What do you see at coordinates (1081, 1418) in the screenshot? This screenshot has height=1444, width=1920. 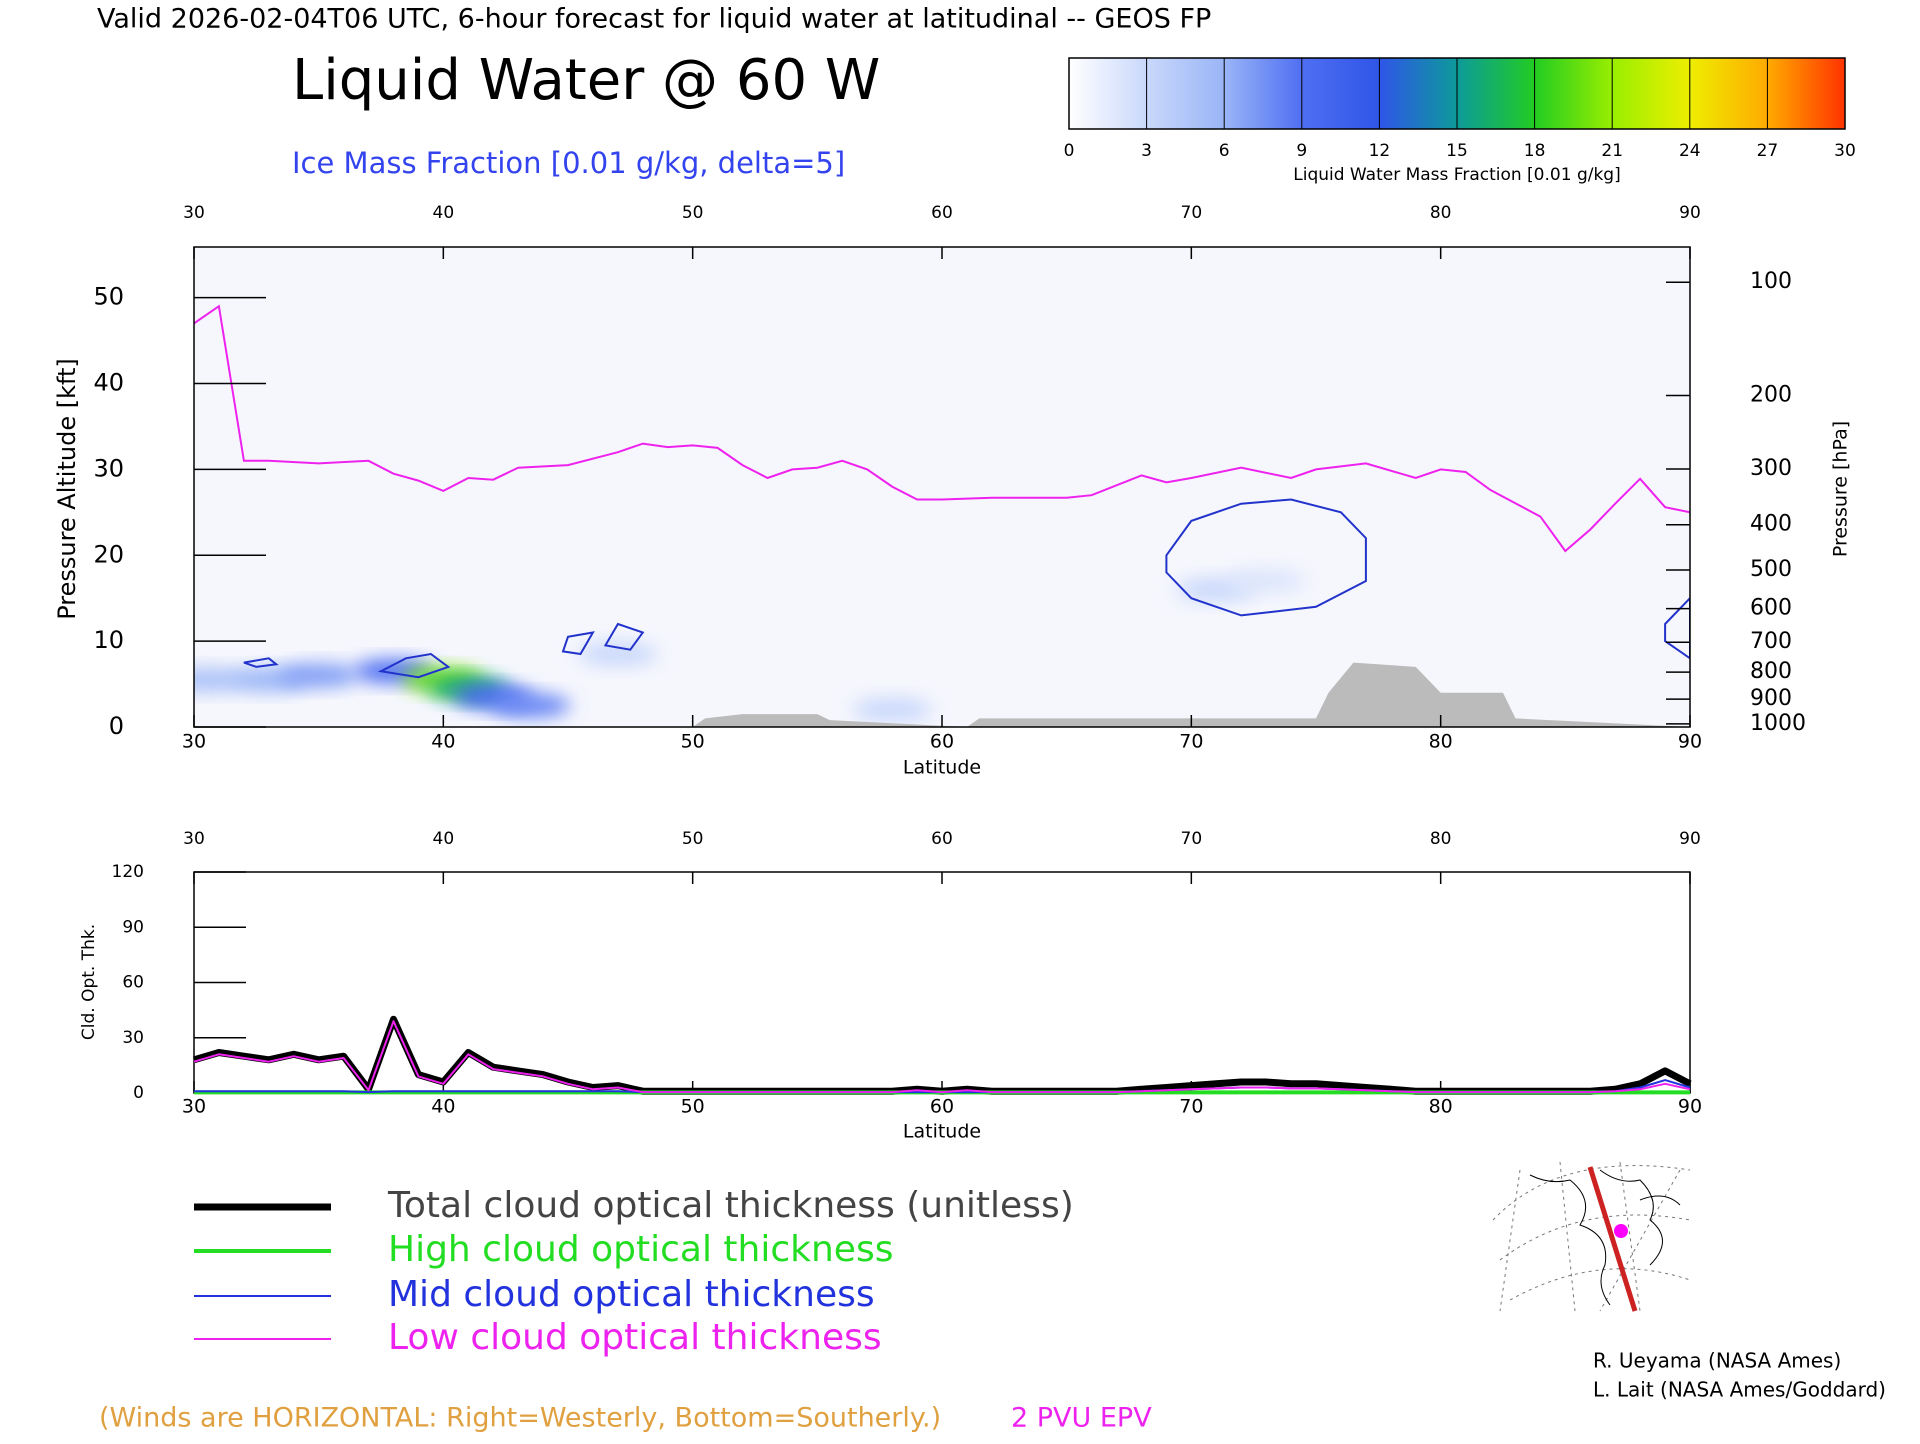 I see `epv-label: 2 PVU EPV` at bounding box center [1081, 1418].